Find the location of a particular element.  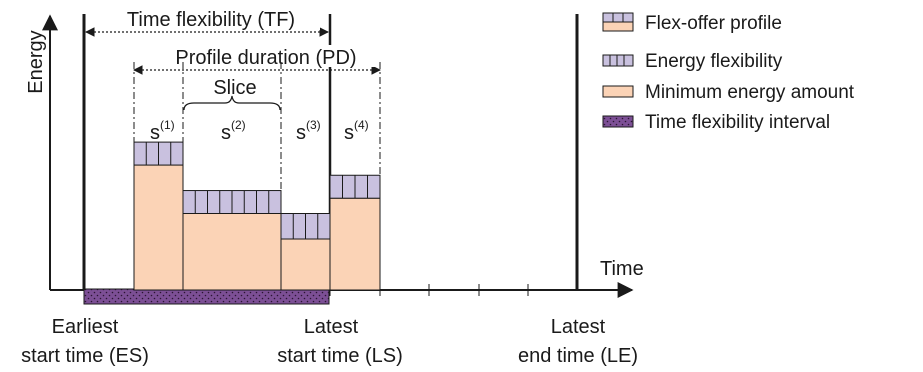

slice-label: Slice is located at coordinates (234, 88).